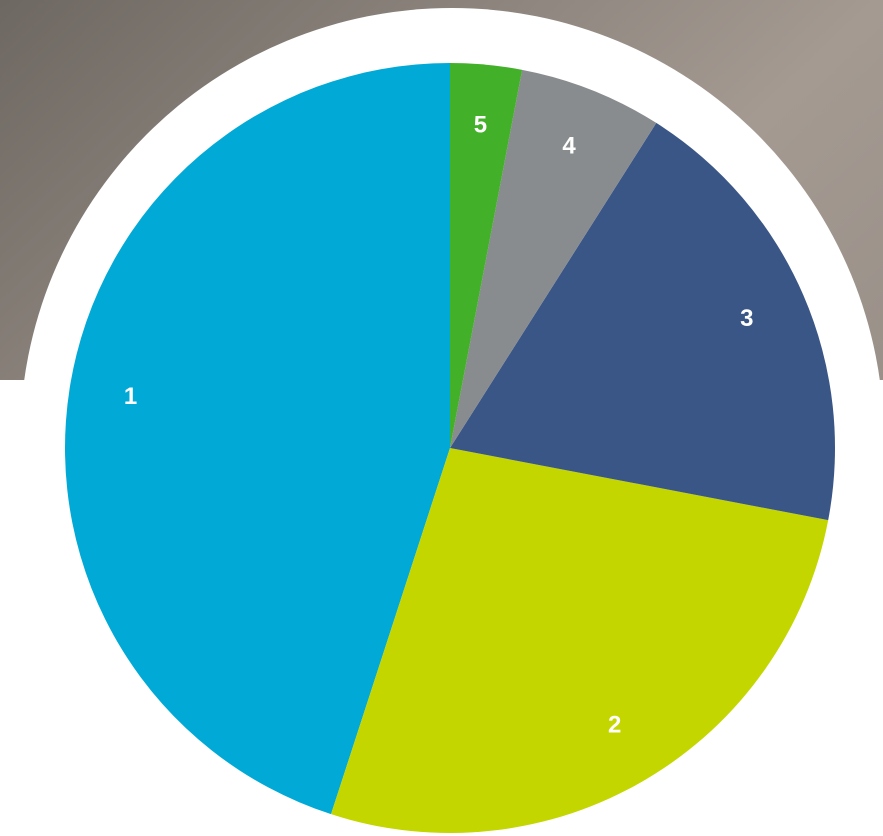 This screenshot has height=836, width=883. What do you see at coordinates (746, 318) in the screenshot?
I see `slice-label: 3` at bounding box center [746, 318].